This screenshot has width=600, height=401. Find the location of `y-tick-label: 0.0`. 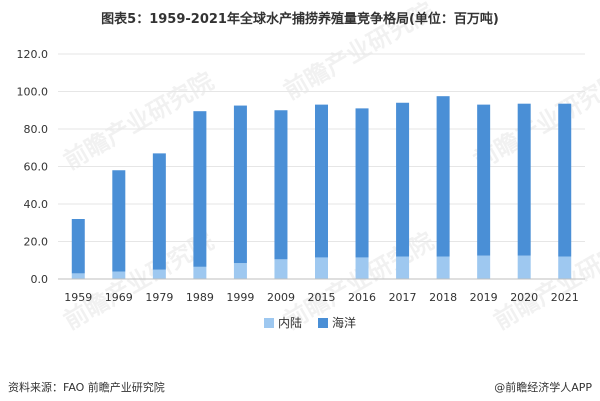

y-tick-label: 0.0 is located at coordinates (40, 279).